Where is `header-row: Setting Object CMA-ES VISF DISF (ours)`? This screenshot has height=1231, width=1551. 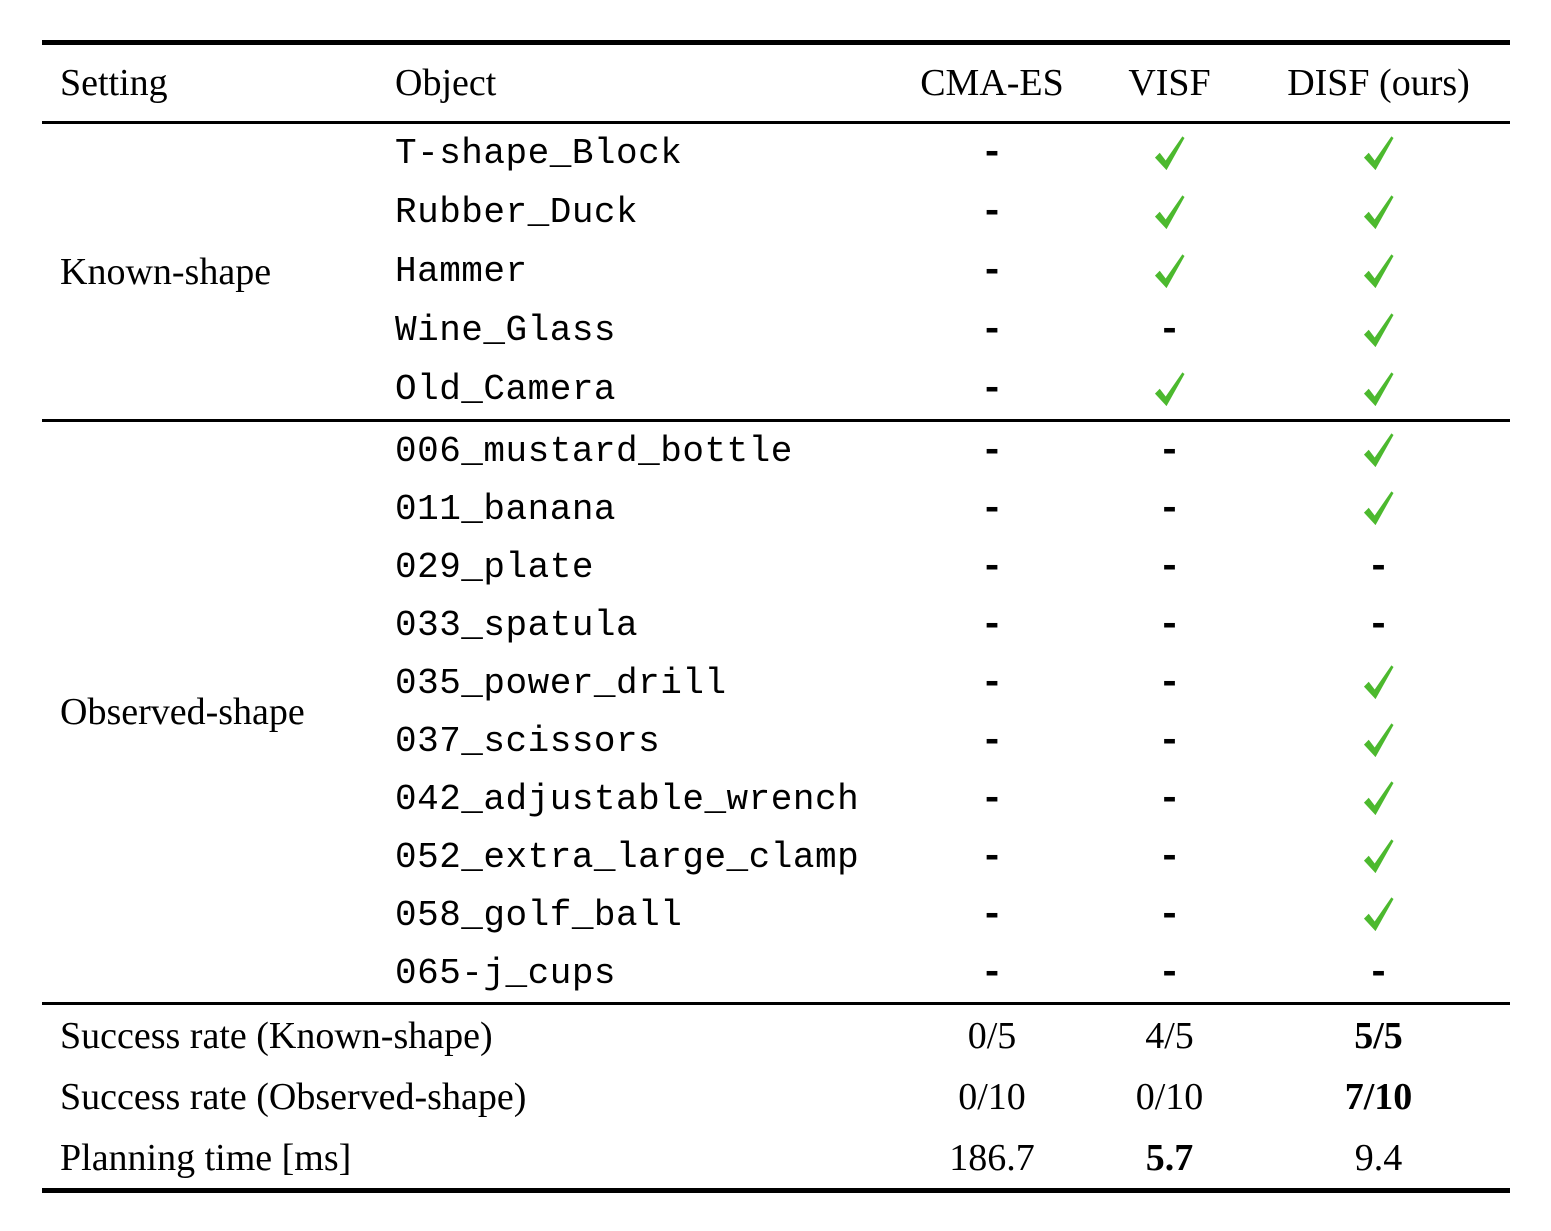
header-row: Setting Object CMA-ES VISF DISF (ours) is located at coordinates (776, 83).